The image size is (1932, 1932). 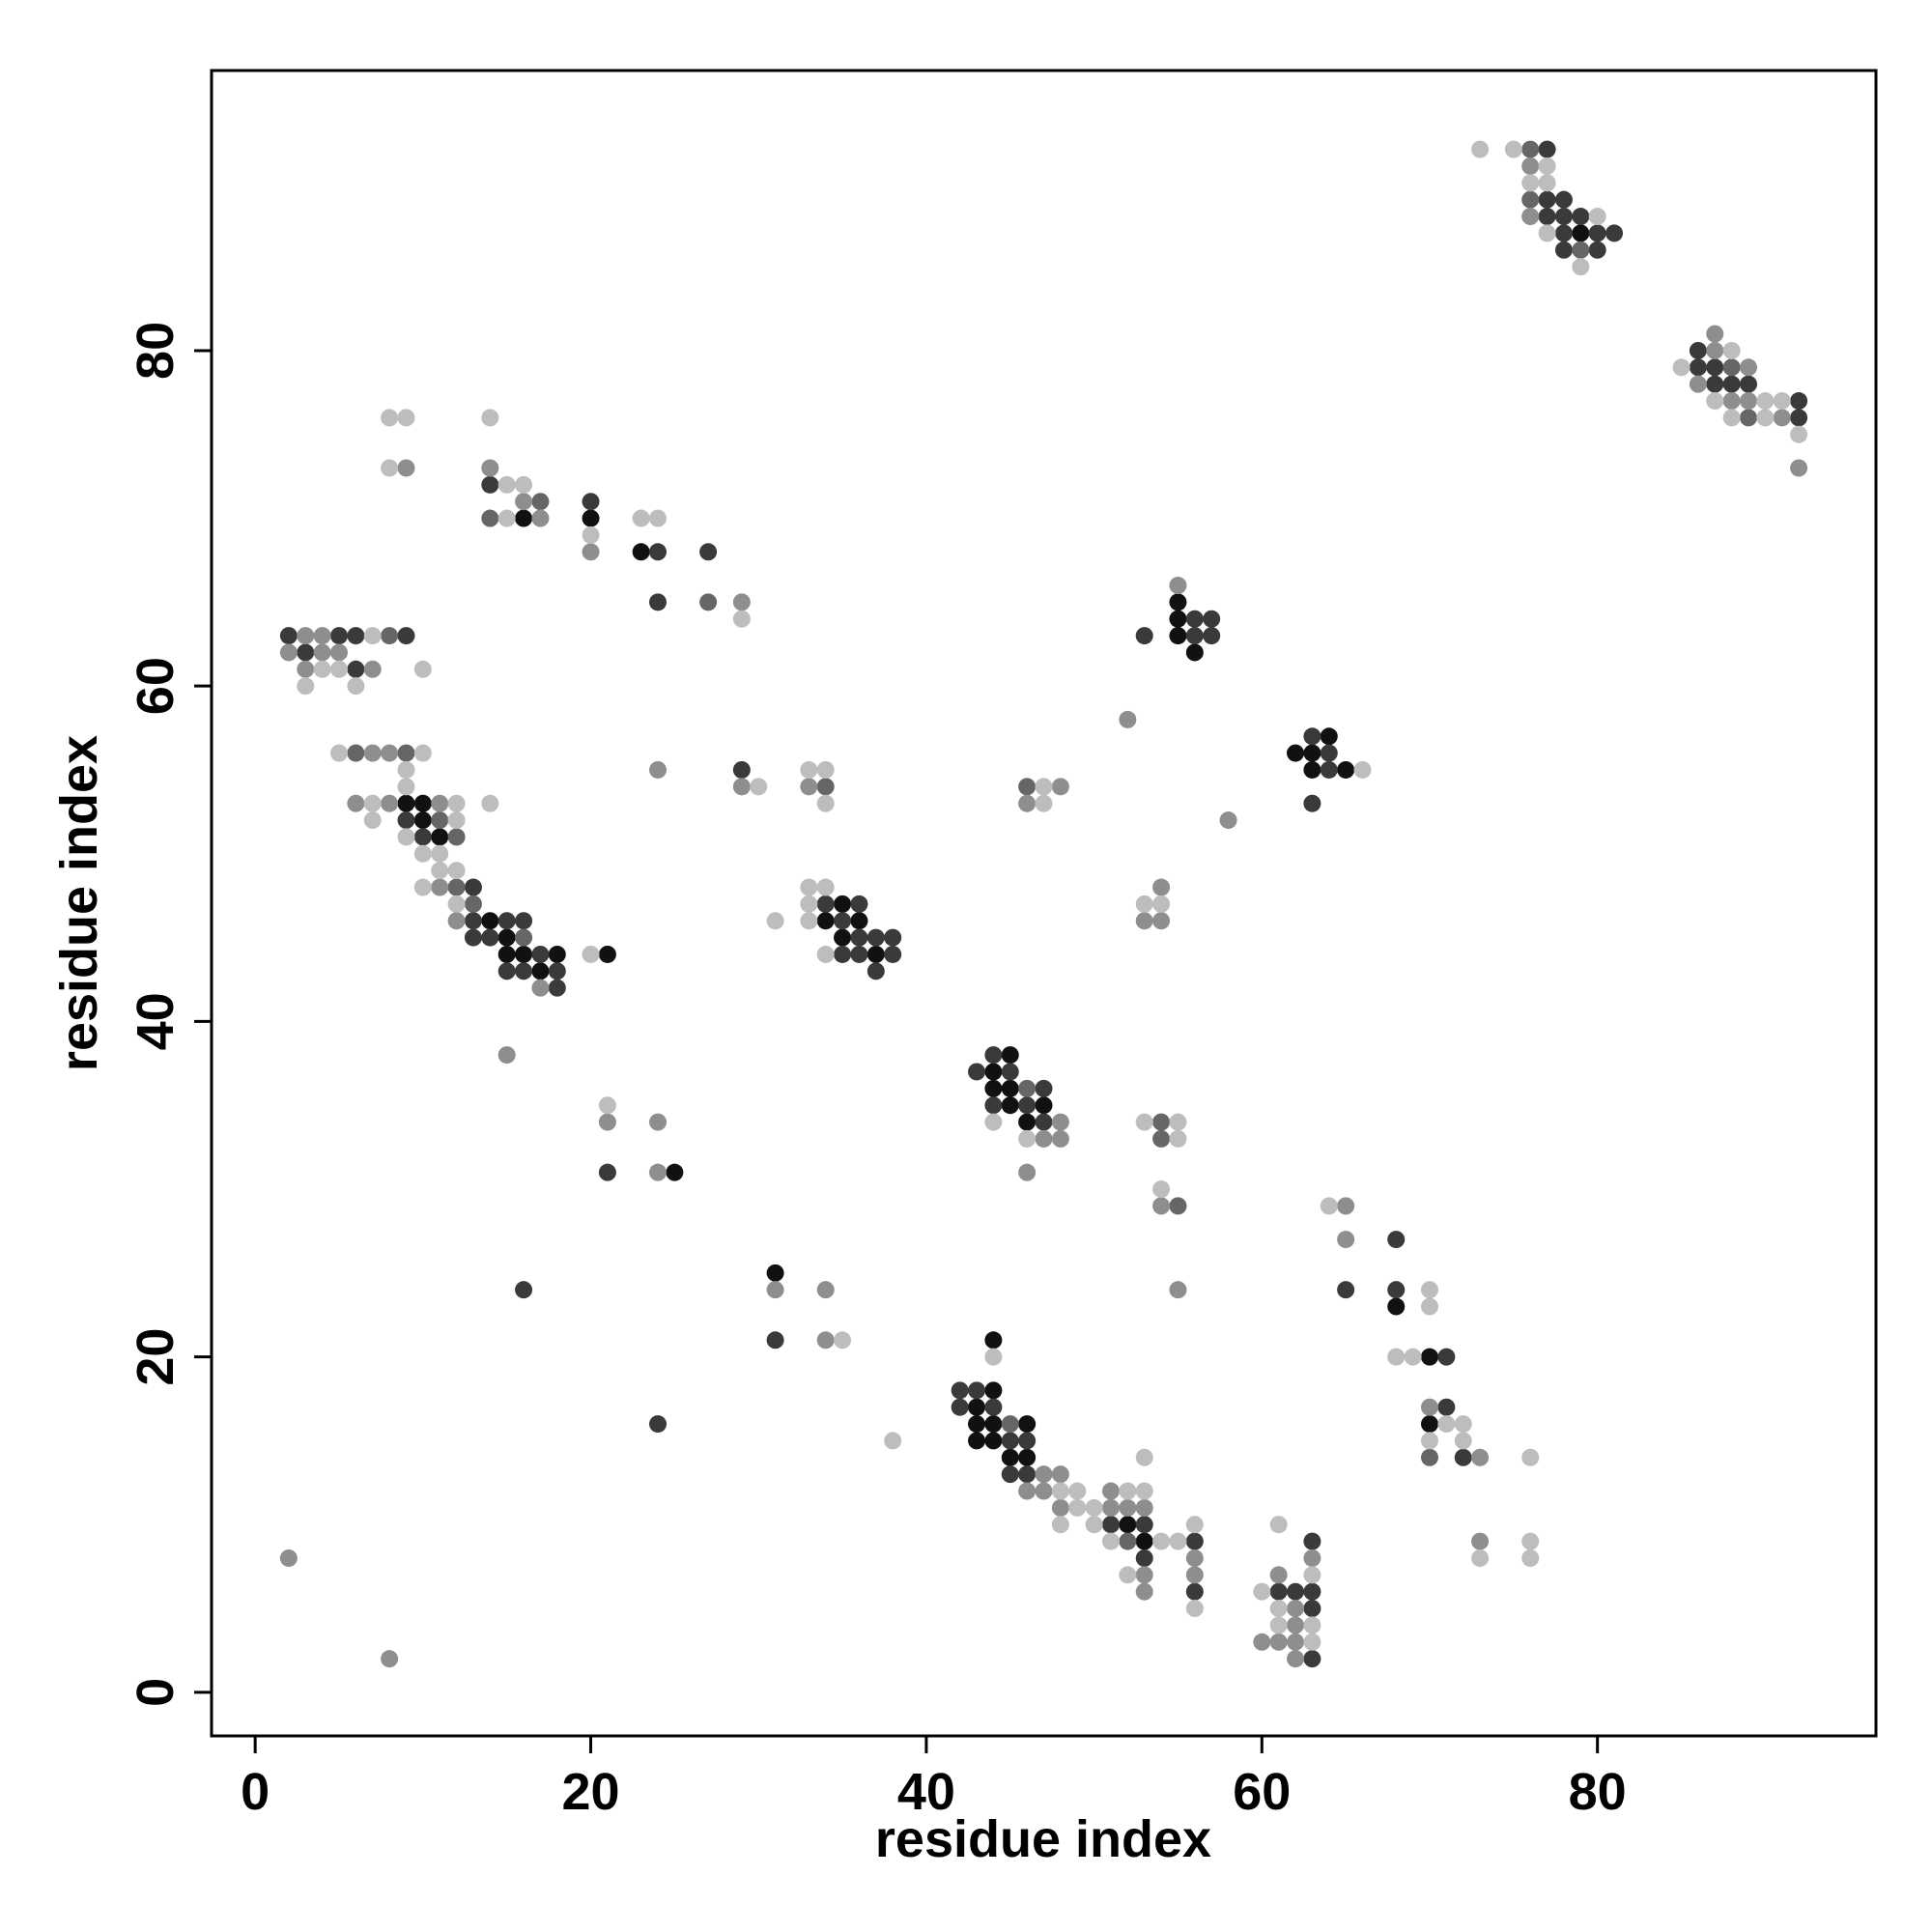 I want to click on x-tick-label: 20, so click(x=590, y=1792).